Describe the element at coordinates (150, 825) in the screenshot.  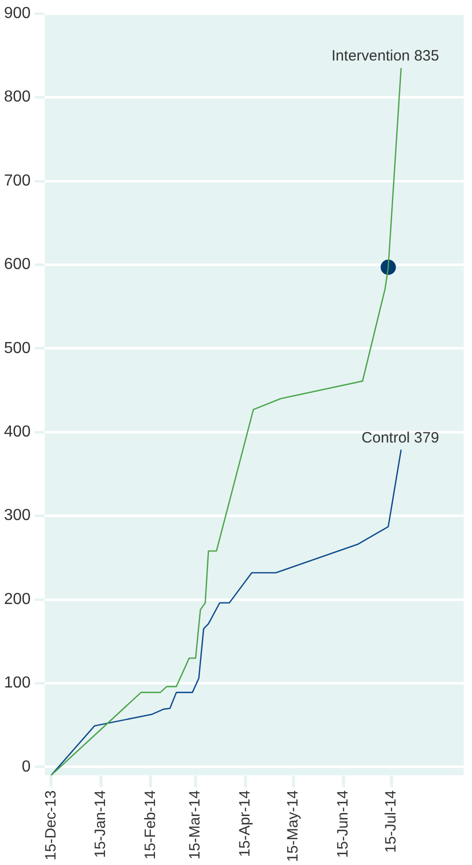
I see `x-tick-label: 15-Feb-14` at that location.